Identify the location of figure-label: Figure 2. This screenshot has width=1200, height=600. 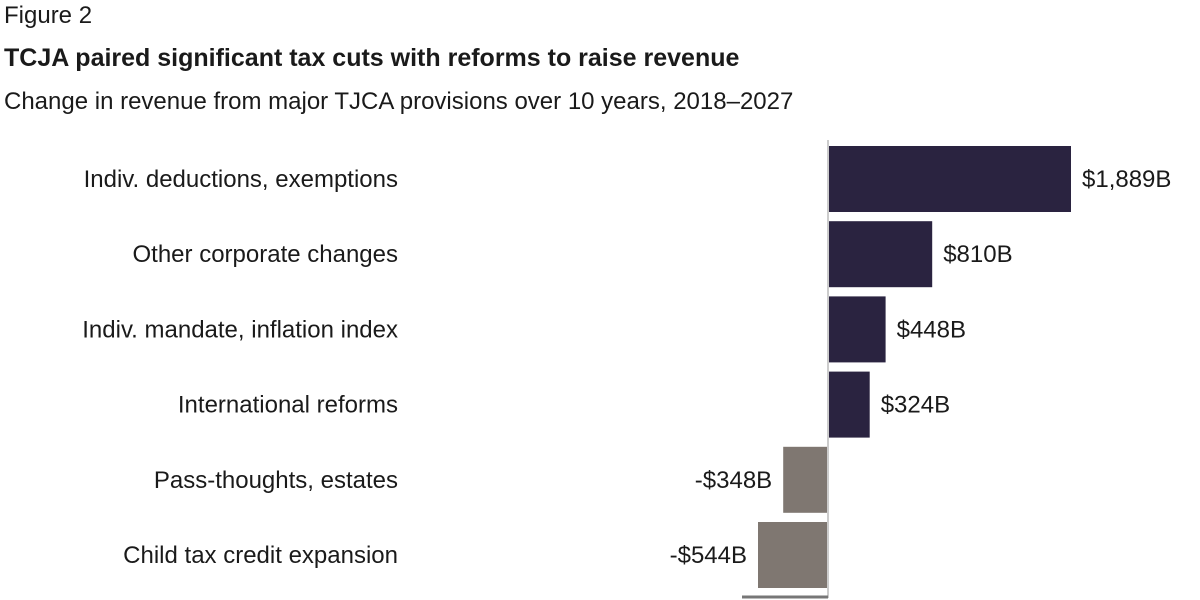
(48, 15).